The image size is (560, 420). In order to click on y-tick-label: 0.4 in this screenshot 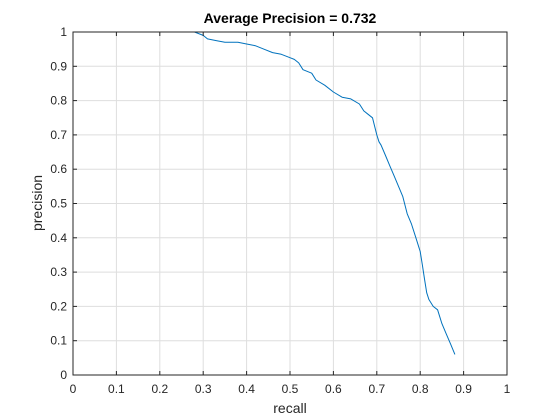, I will do `click(58, 238)`.